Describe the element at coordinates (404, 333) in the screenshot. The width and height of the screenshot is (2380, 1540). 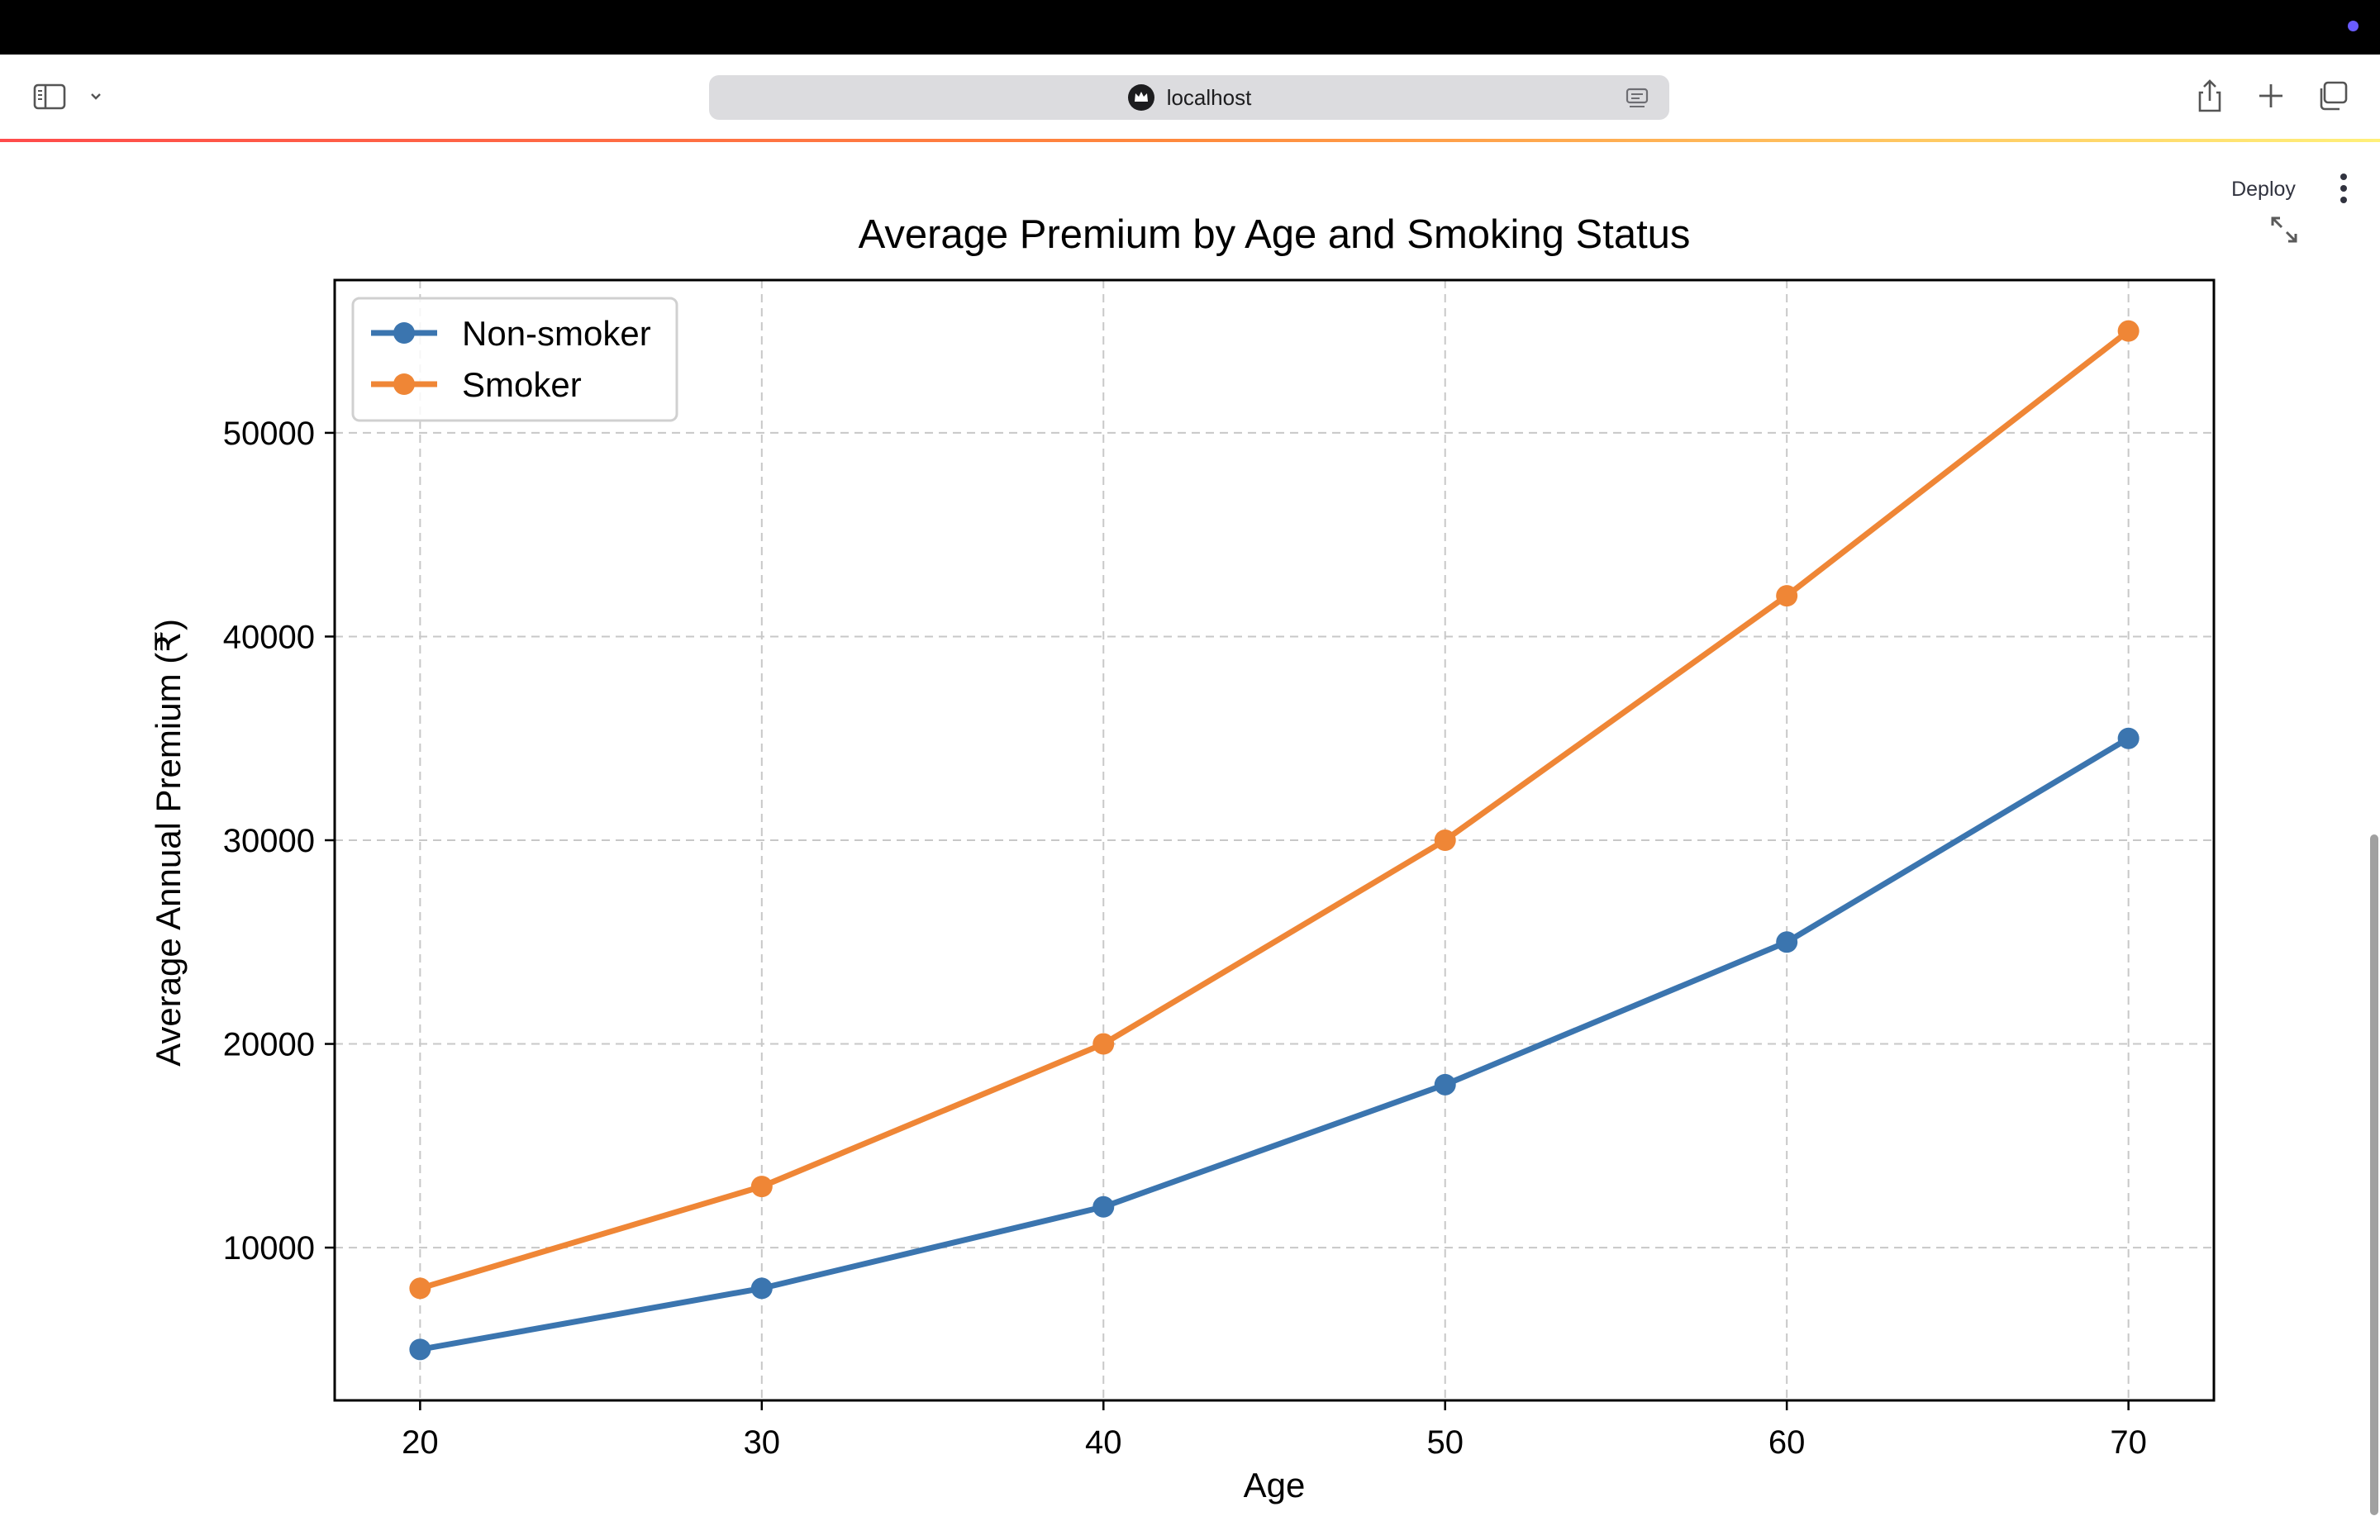
I see `legend-marker-non-smoker` at that location.